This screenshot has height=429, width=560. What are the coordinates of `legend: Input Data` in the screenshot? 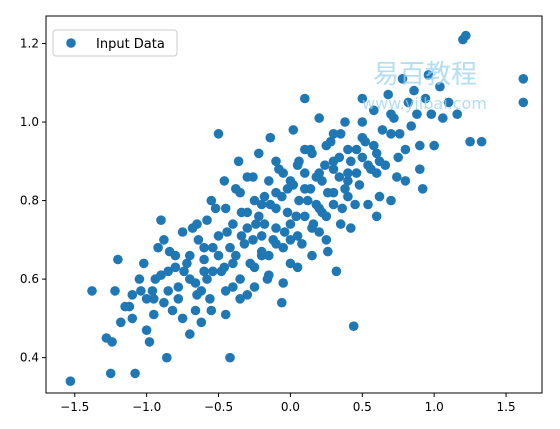 It's located at (115, 43).